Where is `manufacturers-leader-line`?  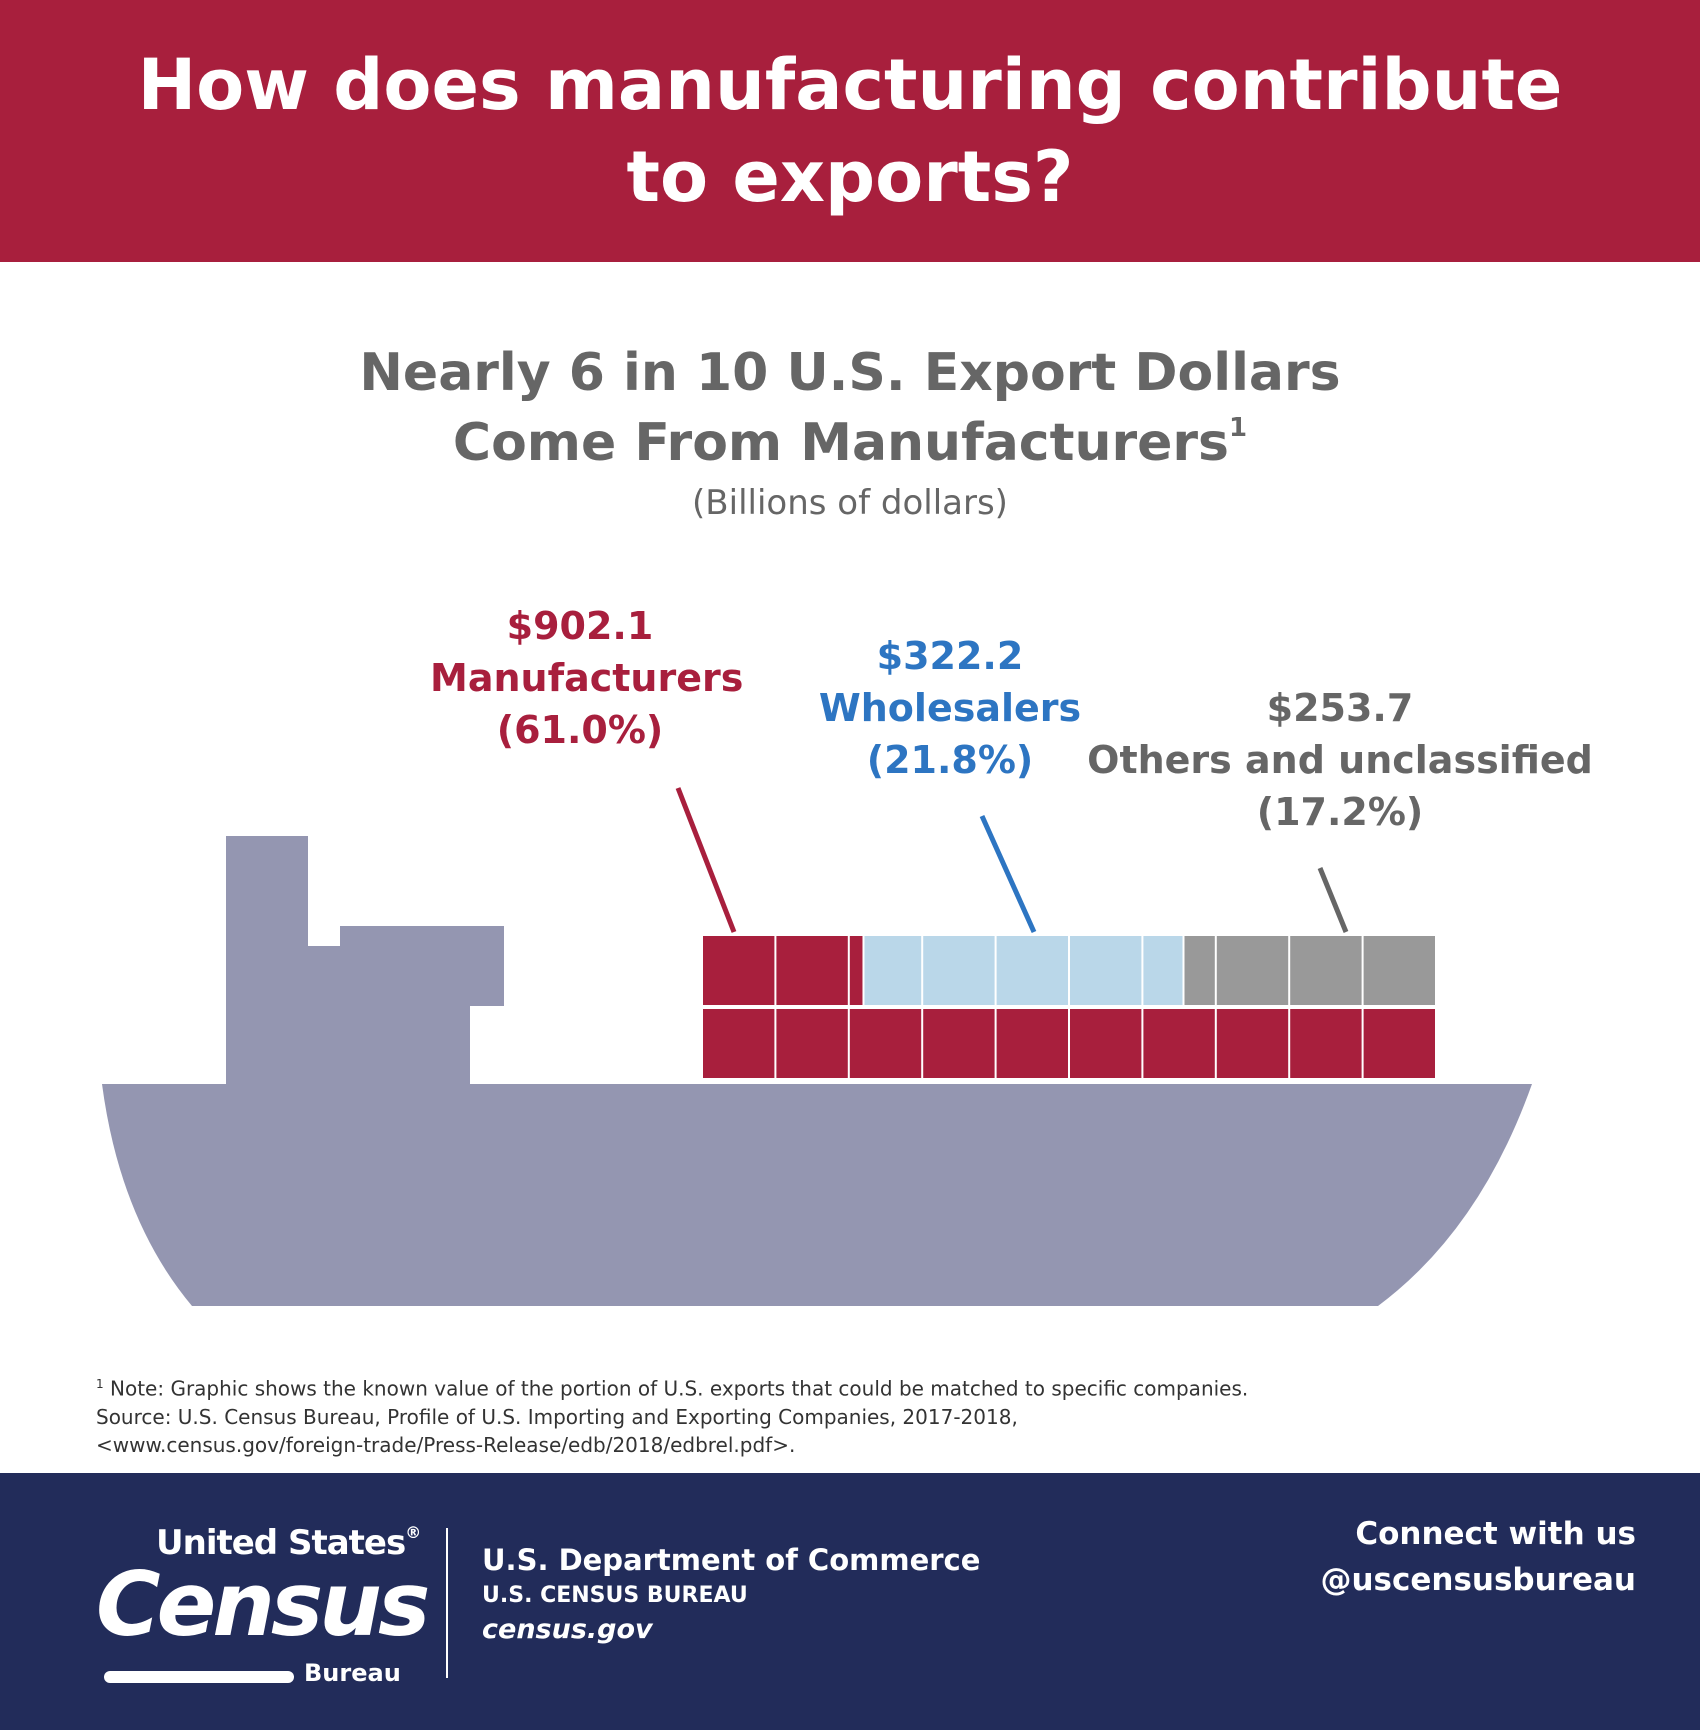
manufacturers-leader-line is located at coordinates (706, 860).